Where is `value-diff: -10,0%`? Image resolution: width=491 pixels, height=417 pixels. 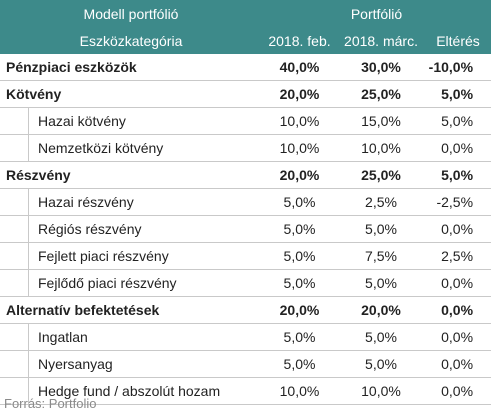
value-diff: -10,0% is located at coordinates (458, 67).